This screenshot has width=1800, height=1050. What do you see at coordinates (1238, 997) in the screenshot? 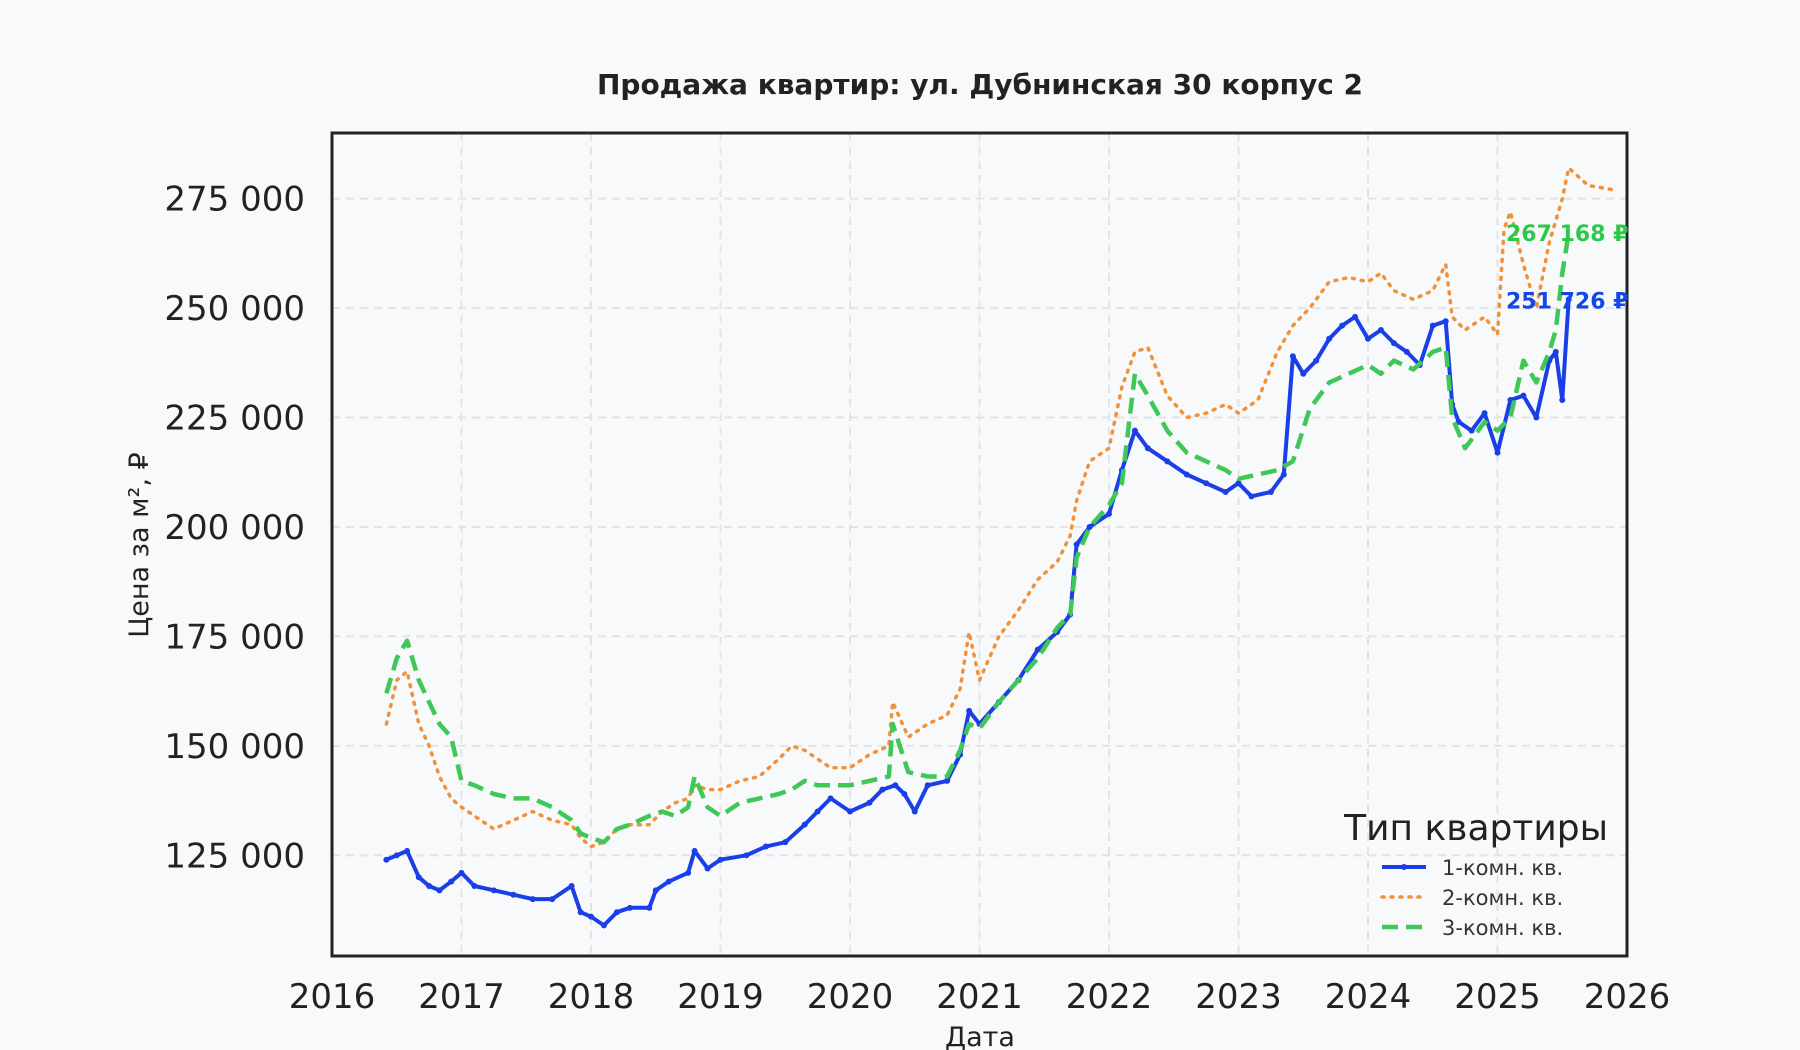
I see `x-tick-label: 2023` at bounding box center [1238, 997].